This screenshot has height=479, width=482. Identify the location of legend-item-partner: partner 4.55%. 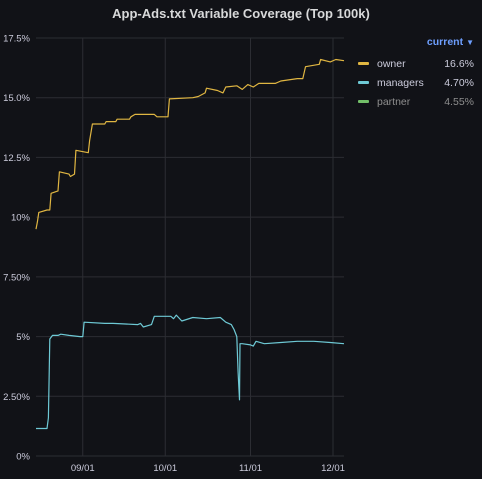
(416, 101).